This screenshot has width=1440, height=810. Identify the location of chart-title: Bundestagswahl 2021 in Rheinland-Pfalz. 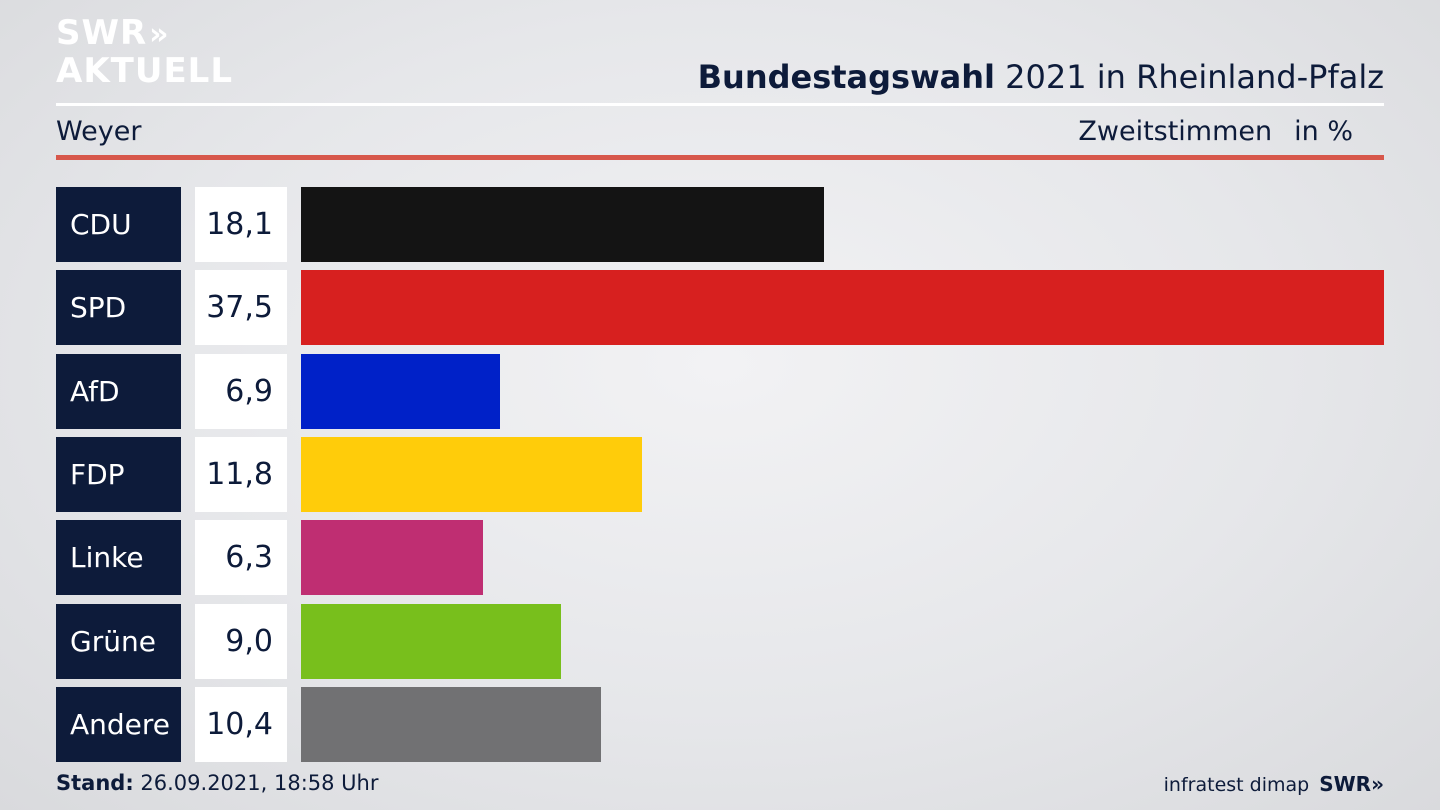
(1041, 77).